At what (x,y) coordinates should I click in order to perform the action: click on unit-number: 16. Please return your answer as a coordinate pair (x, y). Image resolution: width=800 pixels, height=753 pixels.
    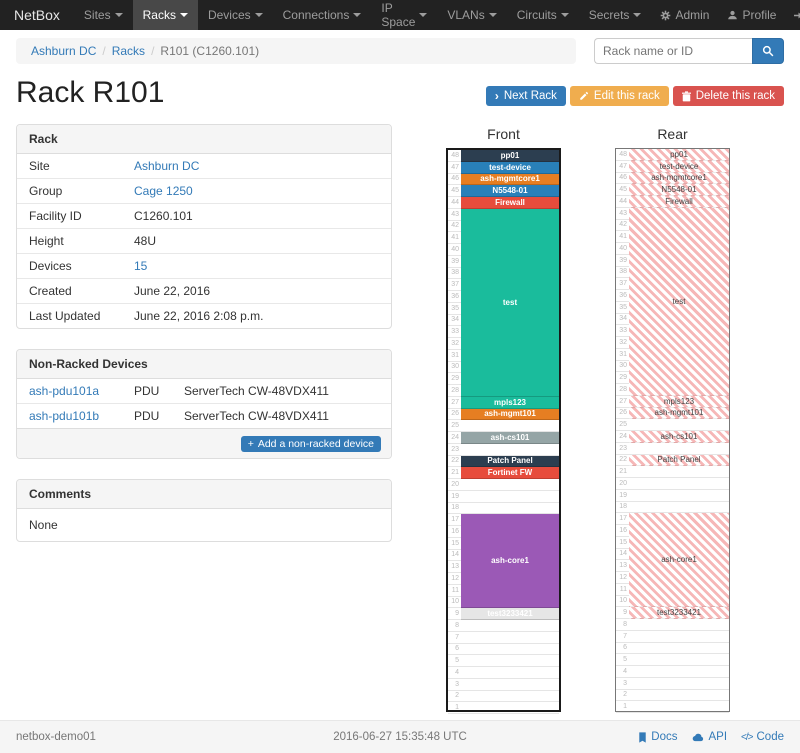
    Looking at the image, I should click on (623, 530).